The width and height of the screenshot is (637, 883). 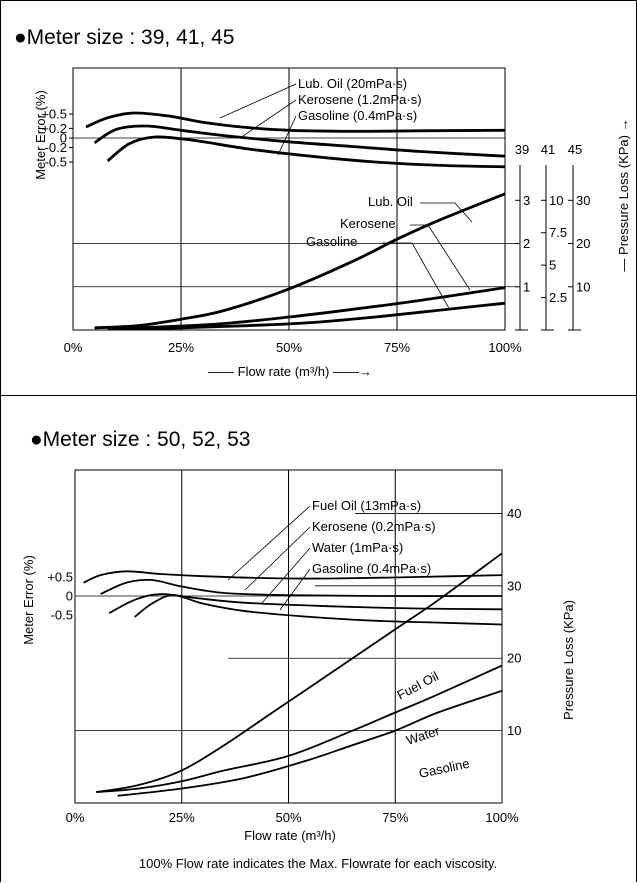 I want to click on top-error-series-label: Gasoline (0.4mPa·s), so click(x=357, y=115).